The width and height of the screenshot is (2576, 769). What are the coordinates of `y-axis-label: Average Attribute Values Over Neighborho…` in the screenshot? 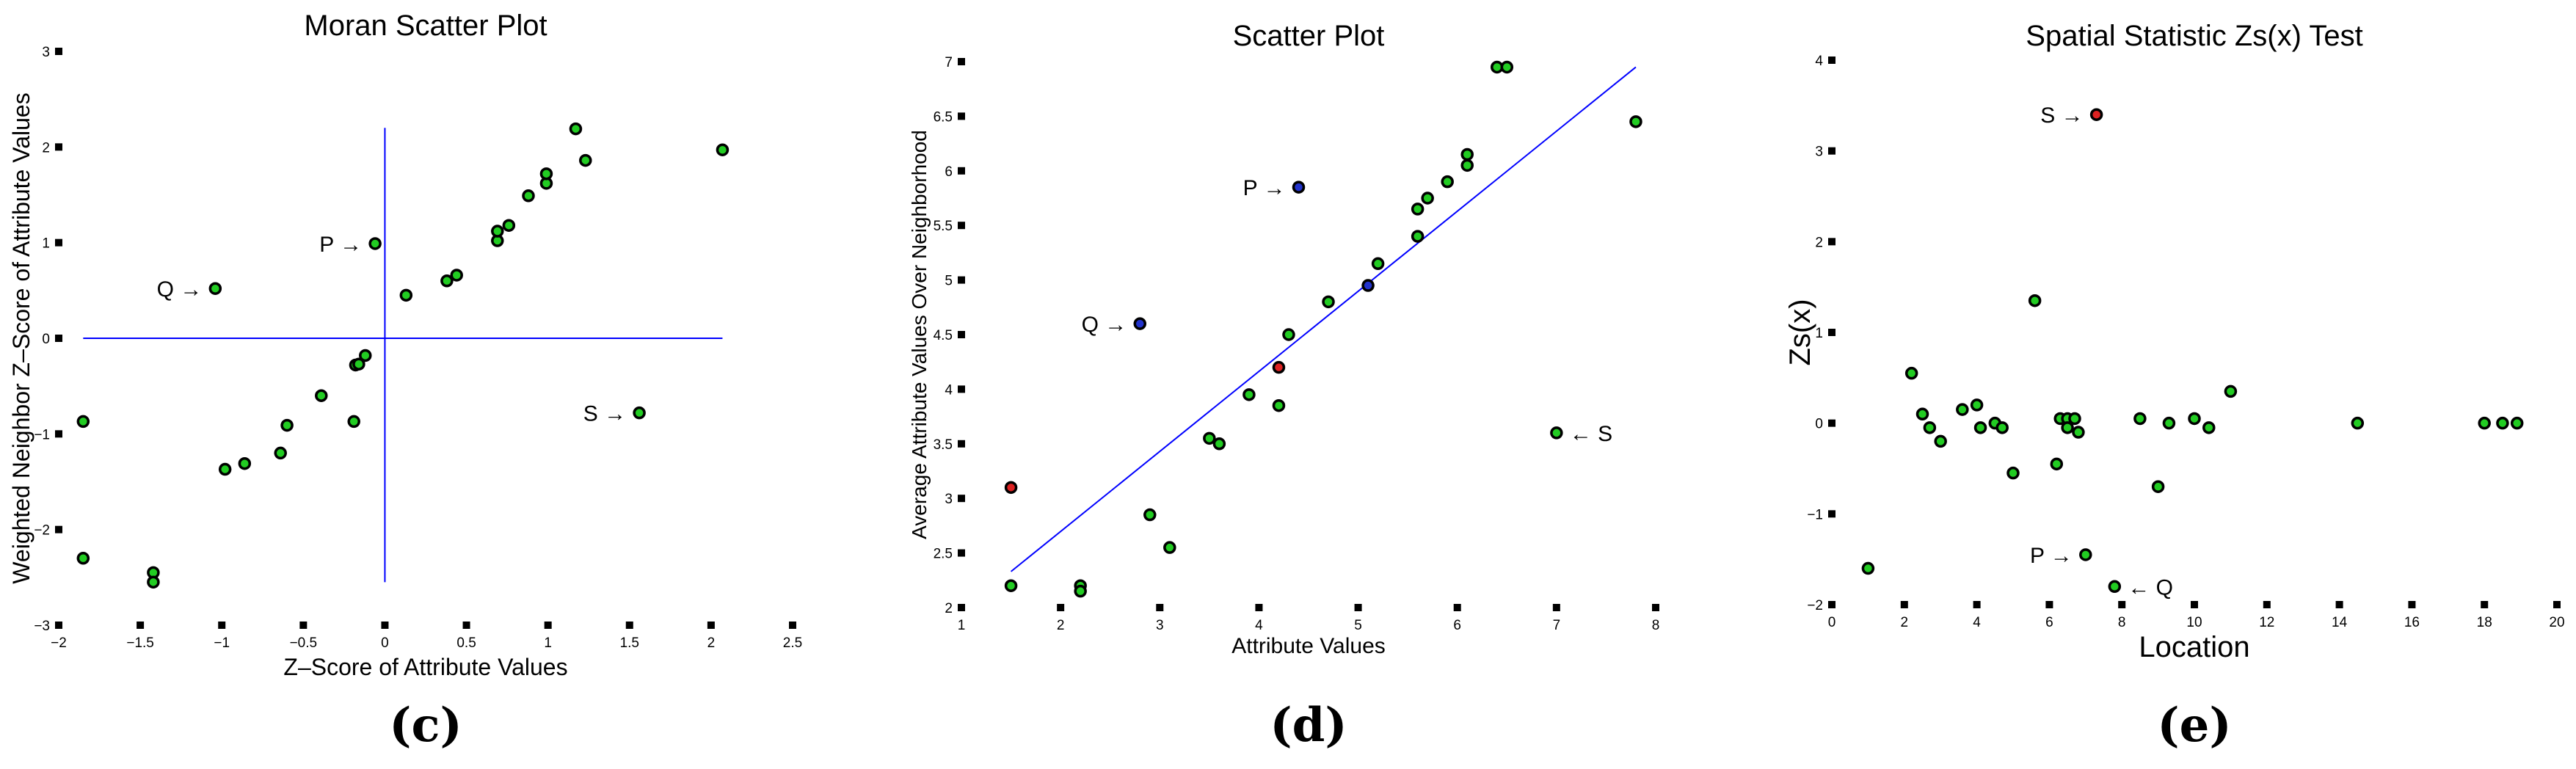 It's located at (919, 334).